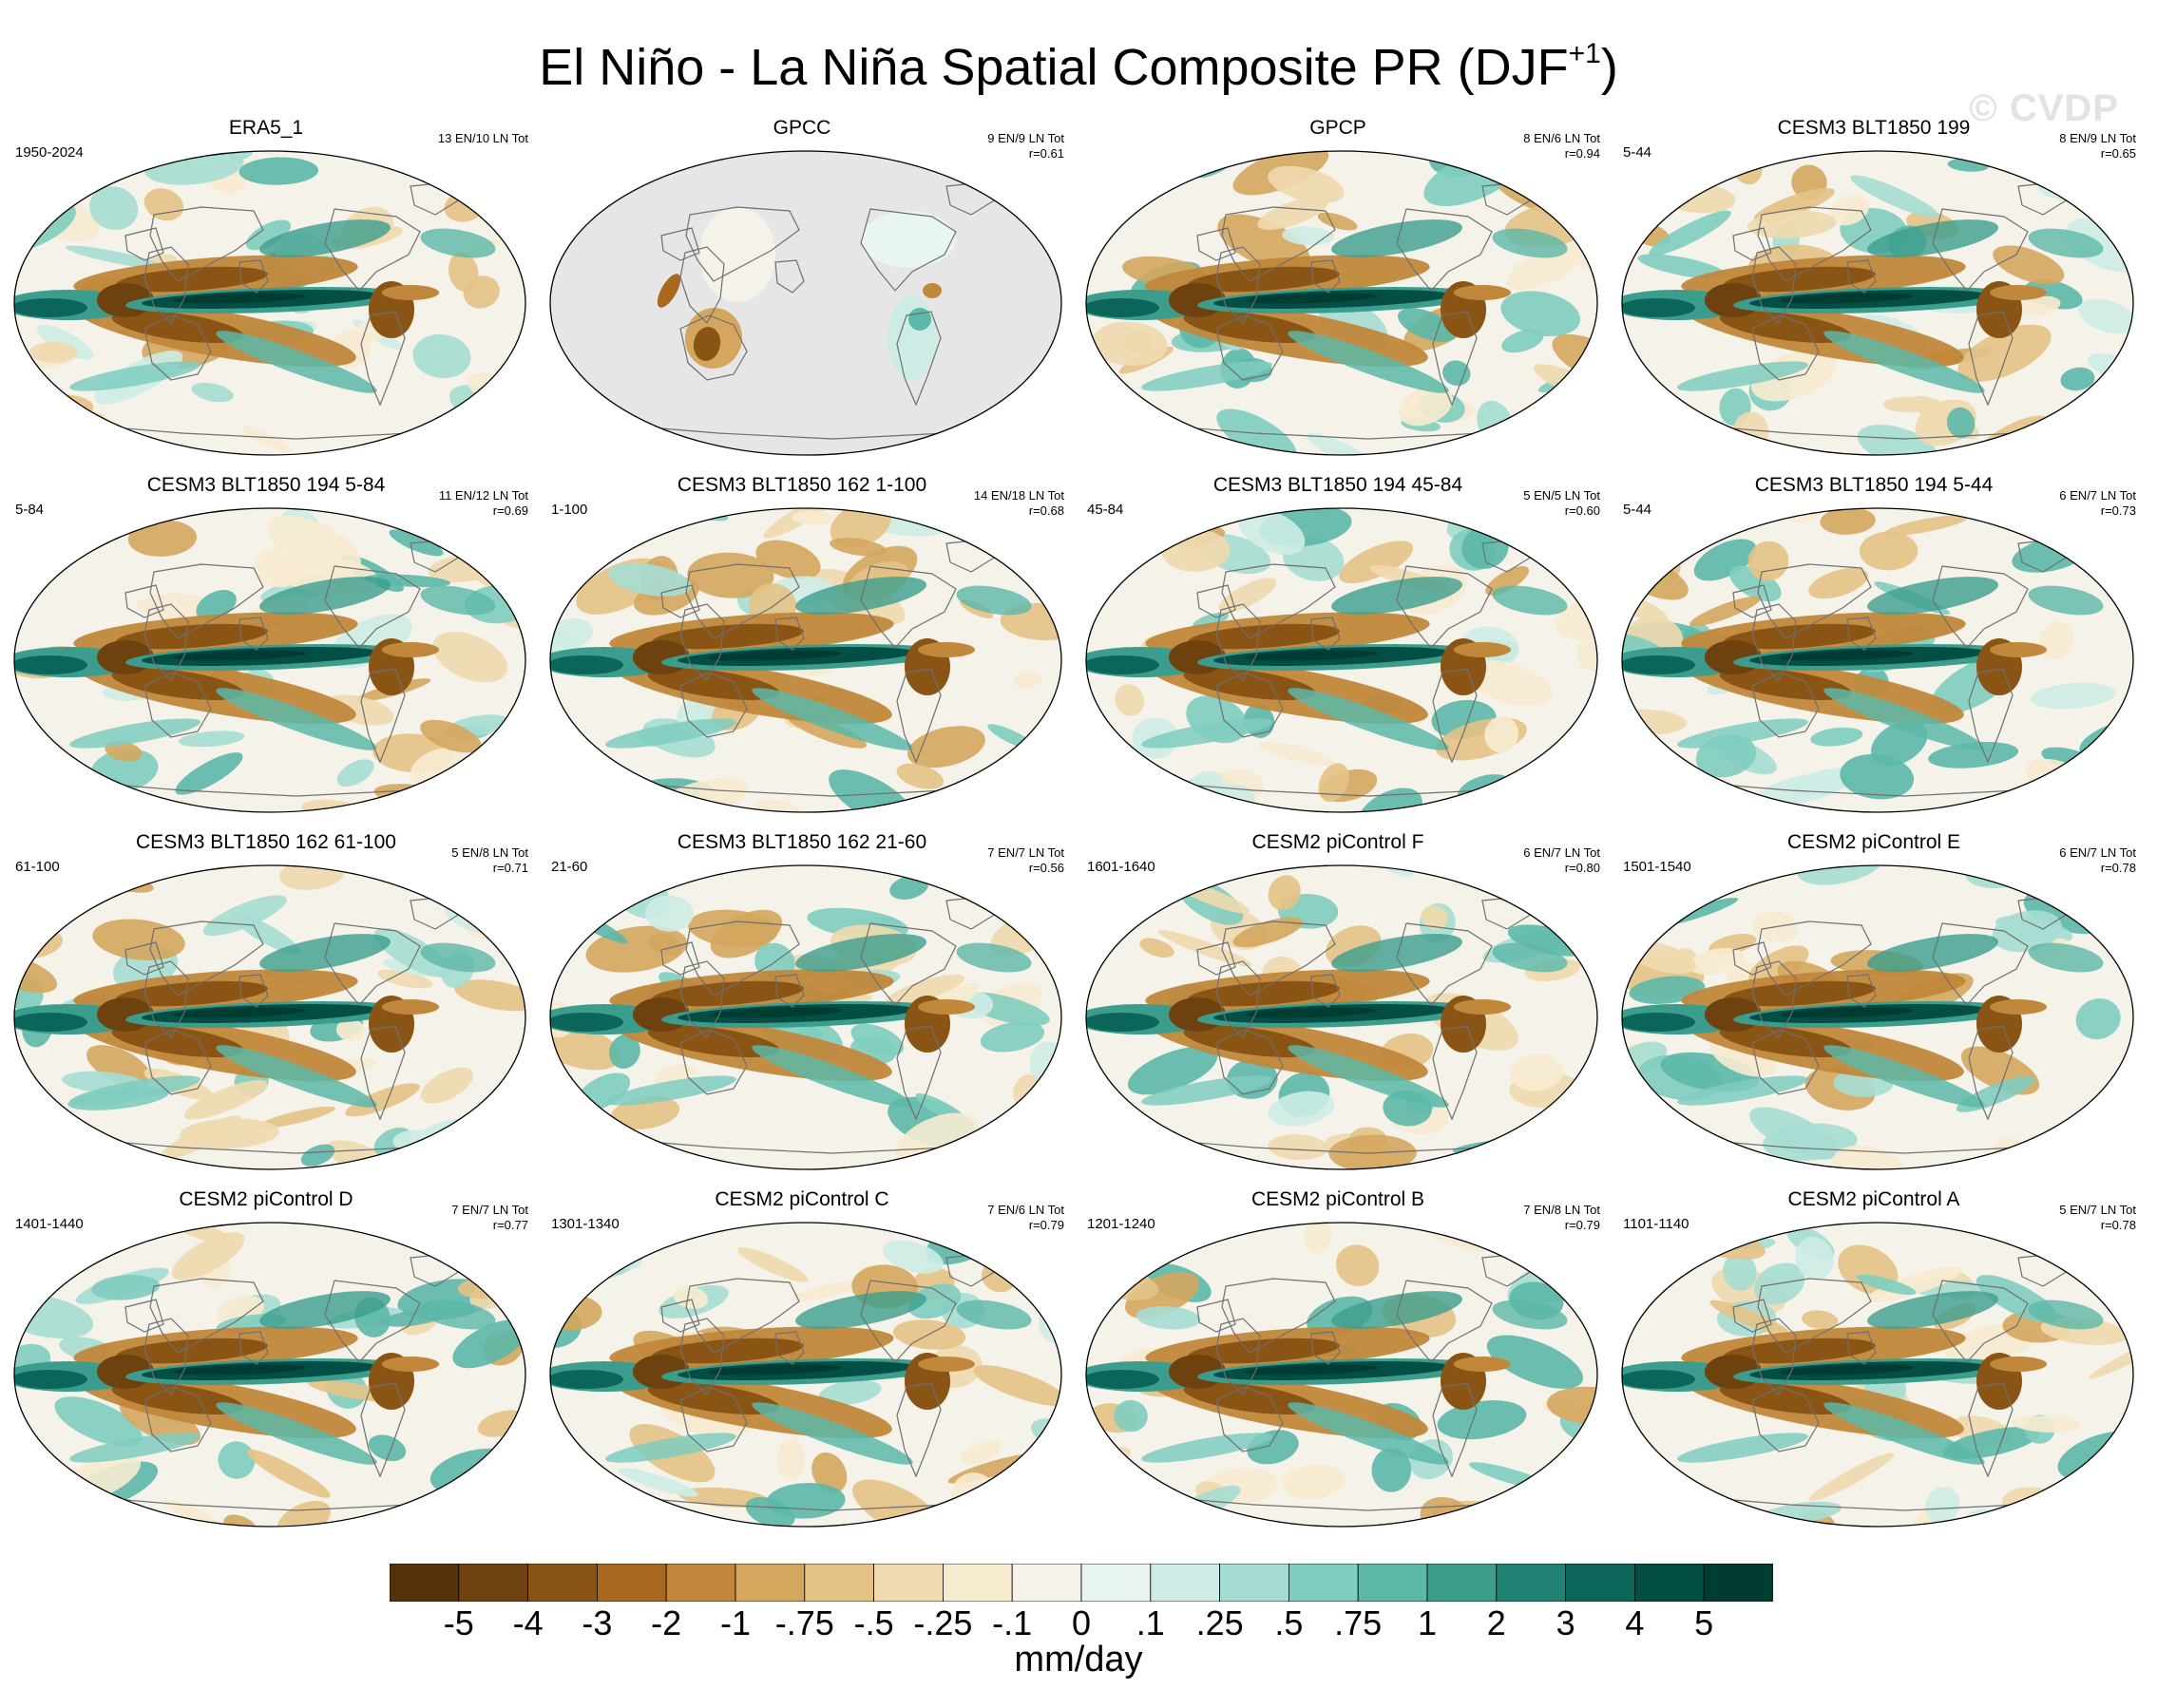 The image size is (2157, 1708). Describe the element at coordinates (2097, 860) in the screenshot. I see `panel-stats: 6 EN/7 LN Tot r=0.78` at that location.